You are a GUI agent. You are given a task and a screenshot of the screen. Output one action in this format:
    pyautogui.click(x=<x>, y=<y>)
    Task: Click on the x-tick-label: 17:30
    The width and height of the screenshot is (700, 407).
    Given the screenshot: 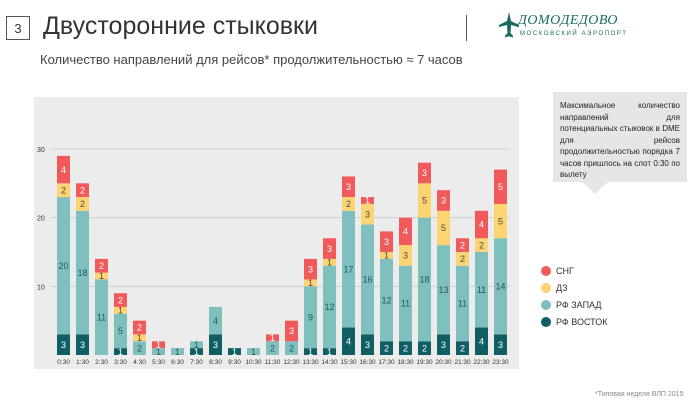 What is the action you would take?
    pyautogui.click(x=386, y=362)
    